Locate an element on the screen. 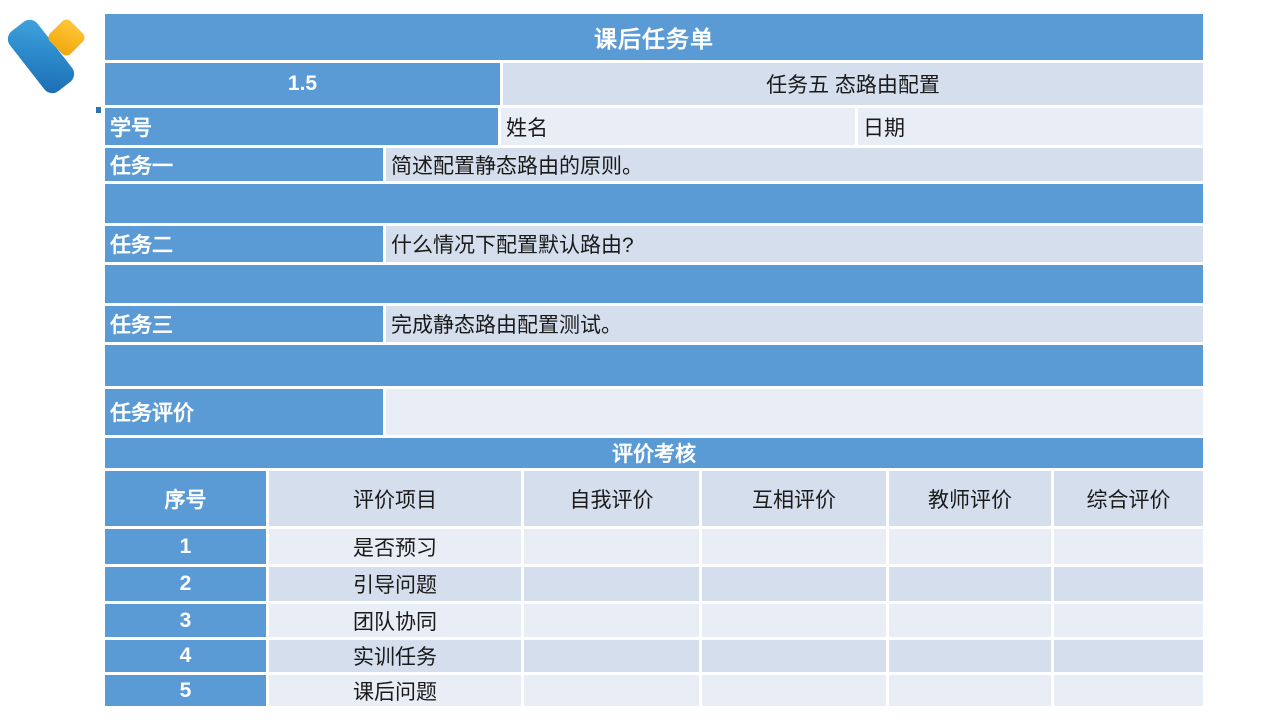 The height and width of the screenshot is (720, 1280). evaluation-title-row: 评价考核 is located at coordinates (654, 453).